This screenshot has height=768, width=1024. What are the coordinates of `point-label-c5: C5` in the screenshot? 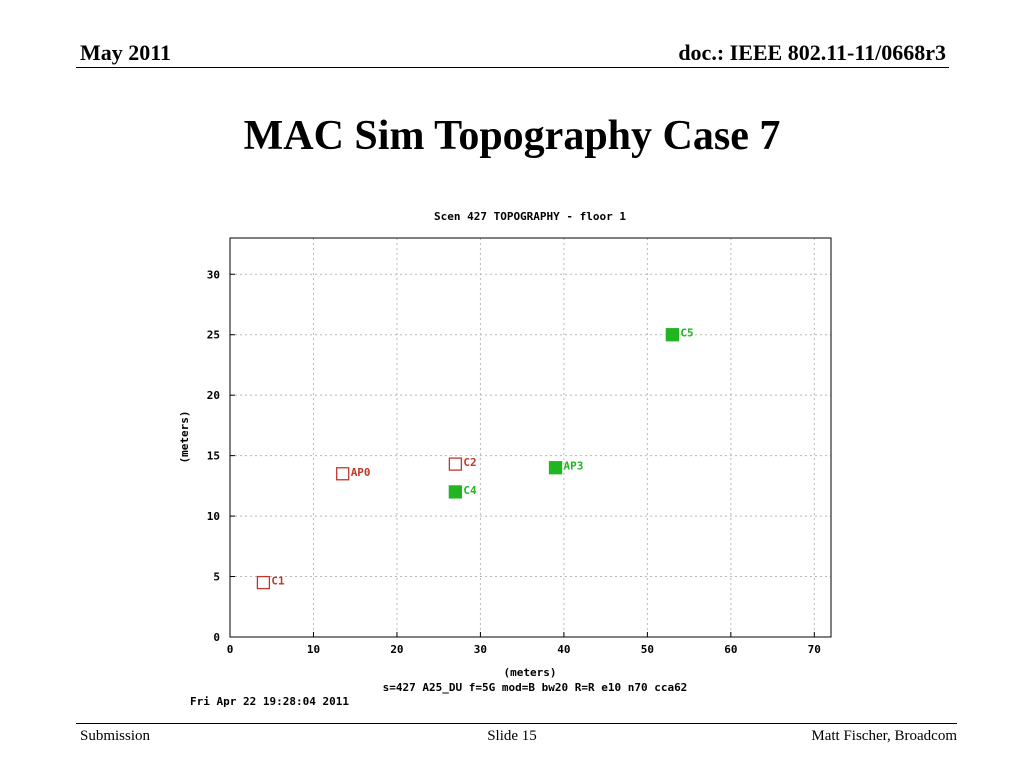 It's located at (686, 333).